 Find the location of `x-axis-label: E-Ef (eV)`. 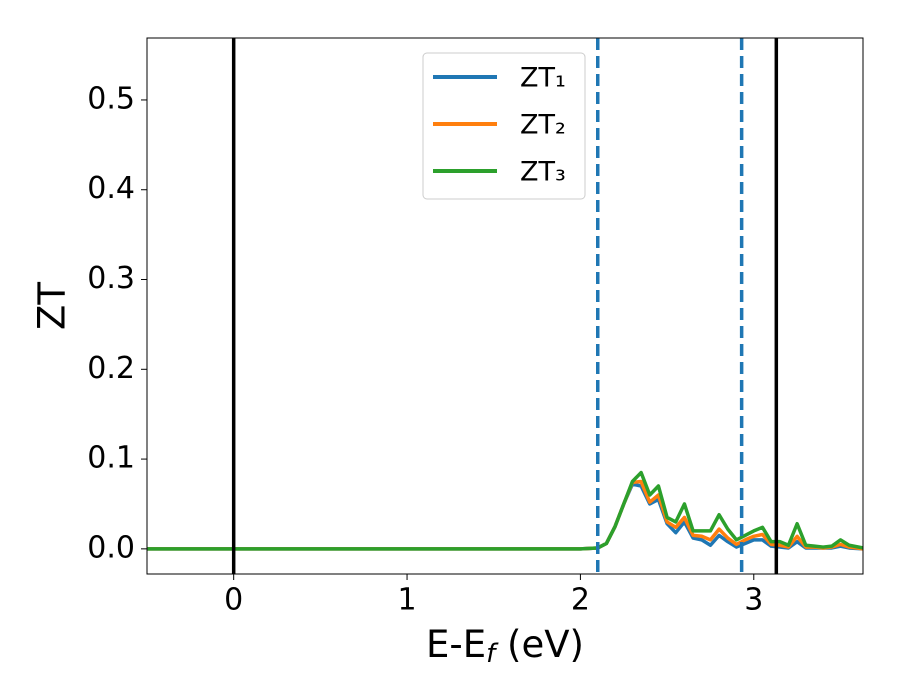

x-axis-label: E-Ef (eV) is located at coordinates (505, 646).